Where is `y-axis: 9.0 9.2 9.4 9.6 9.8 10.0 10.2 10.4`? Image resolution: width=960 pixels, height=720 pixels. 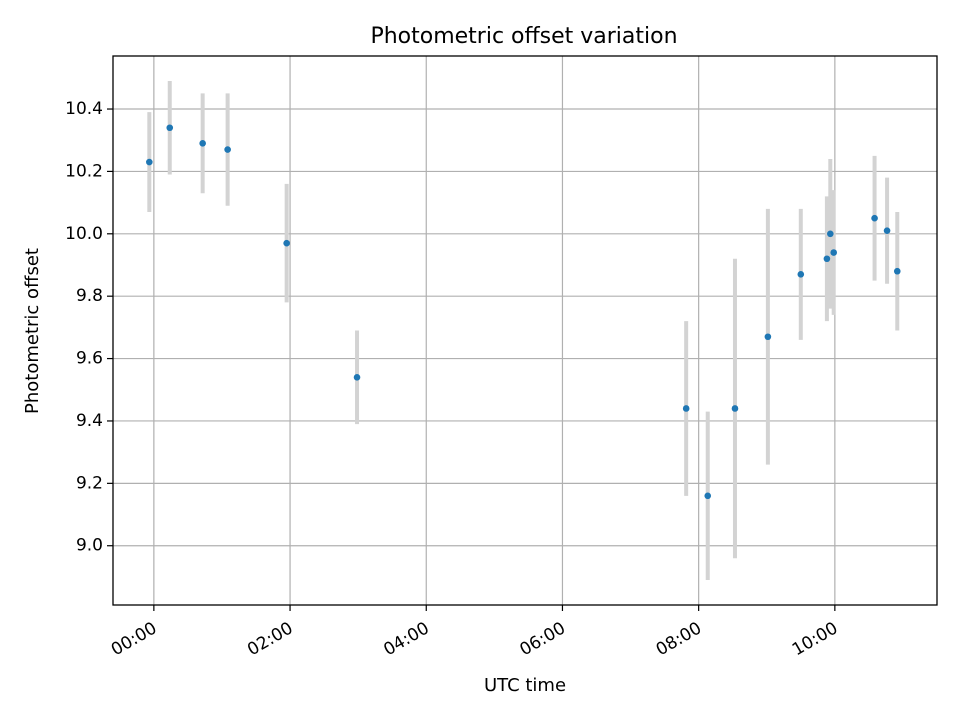
y-axis: 9.0 9.2 9.4 9.6 9.8 10.0 10.2 10.4 is located at coordinates (89, 327).